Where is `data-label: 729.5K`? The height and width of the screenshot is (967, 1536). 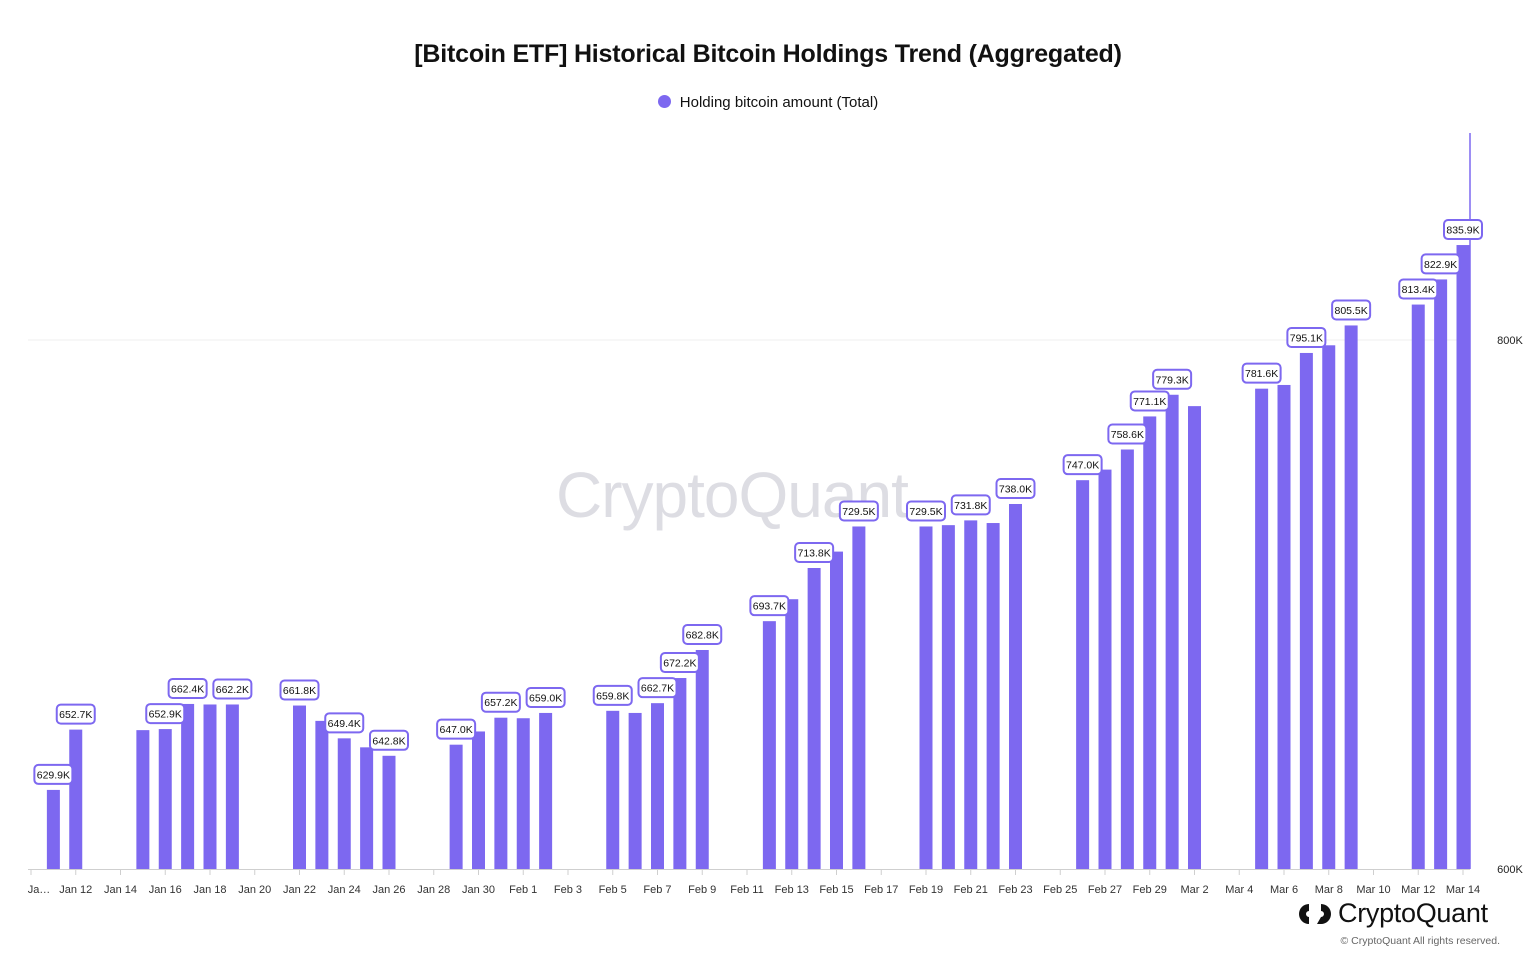 data-label: 729.5K is located at coordinates (925, 512).